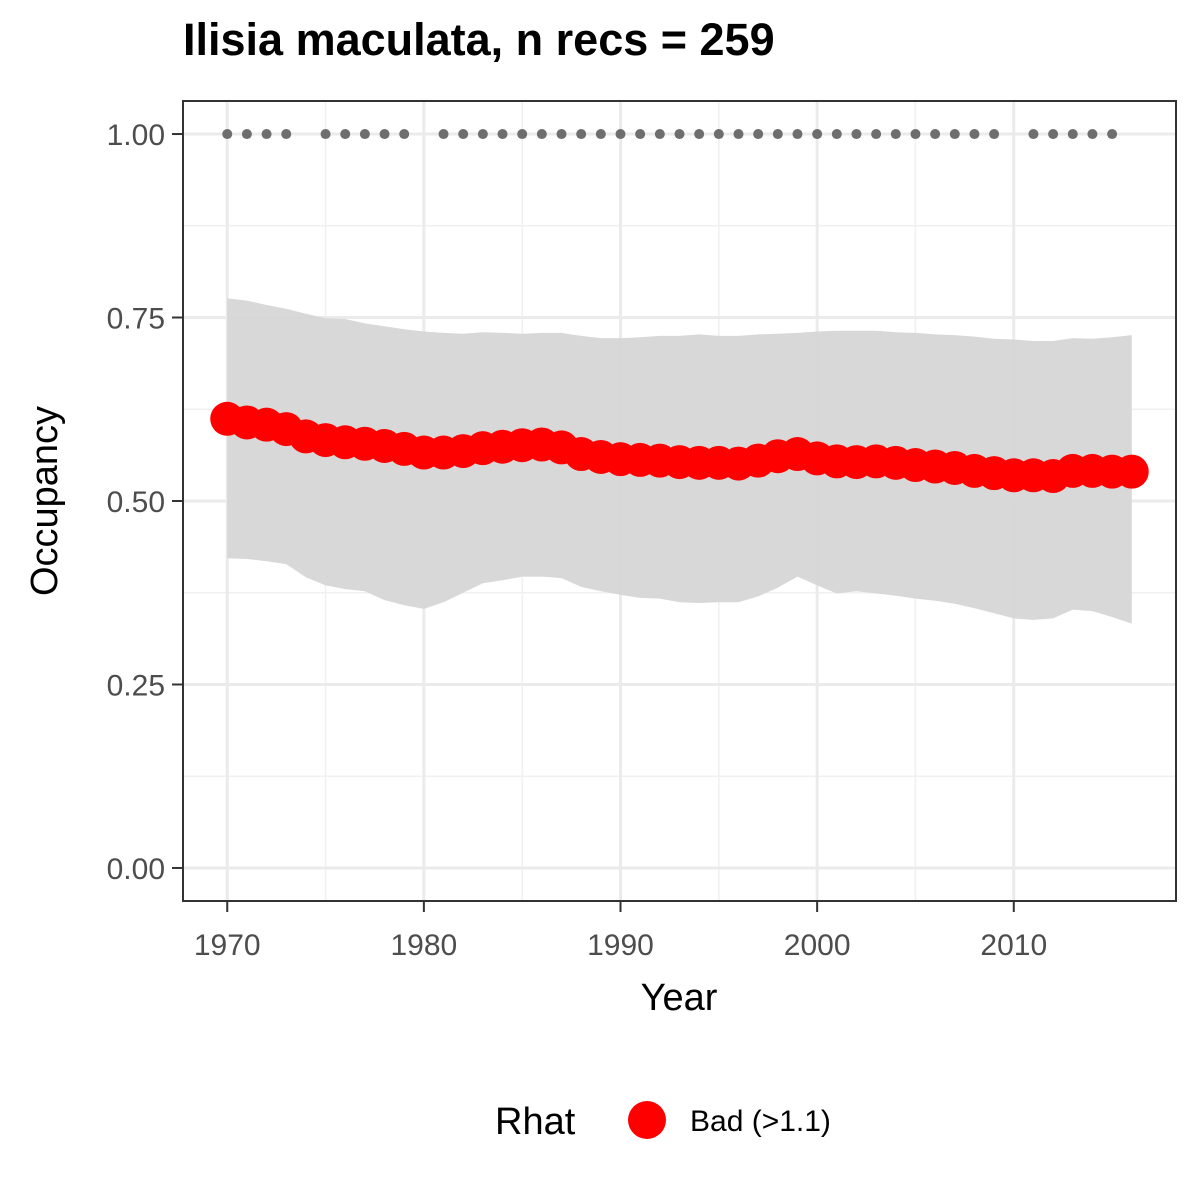  I want to click on y-tick-label: 1.00, so click(136, 135).